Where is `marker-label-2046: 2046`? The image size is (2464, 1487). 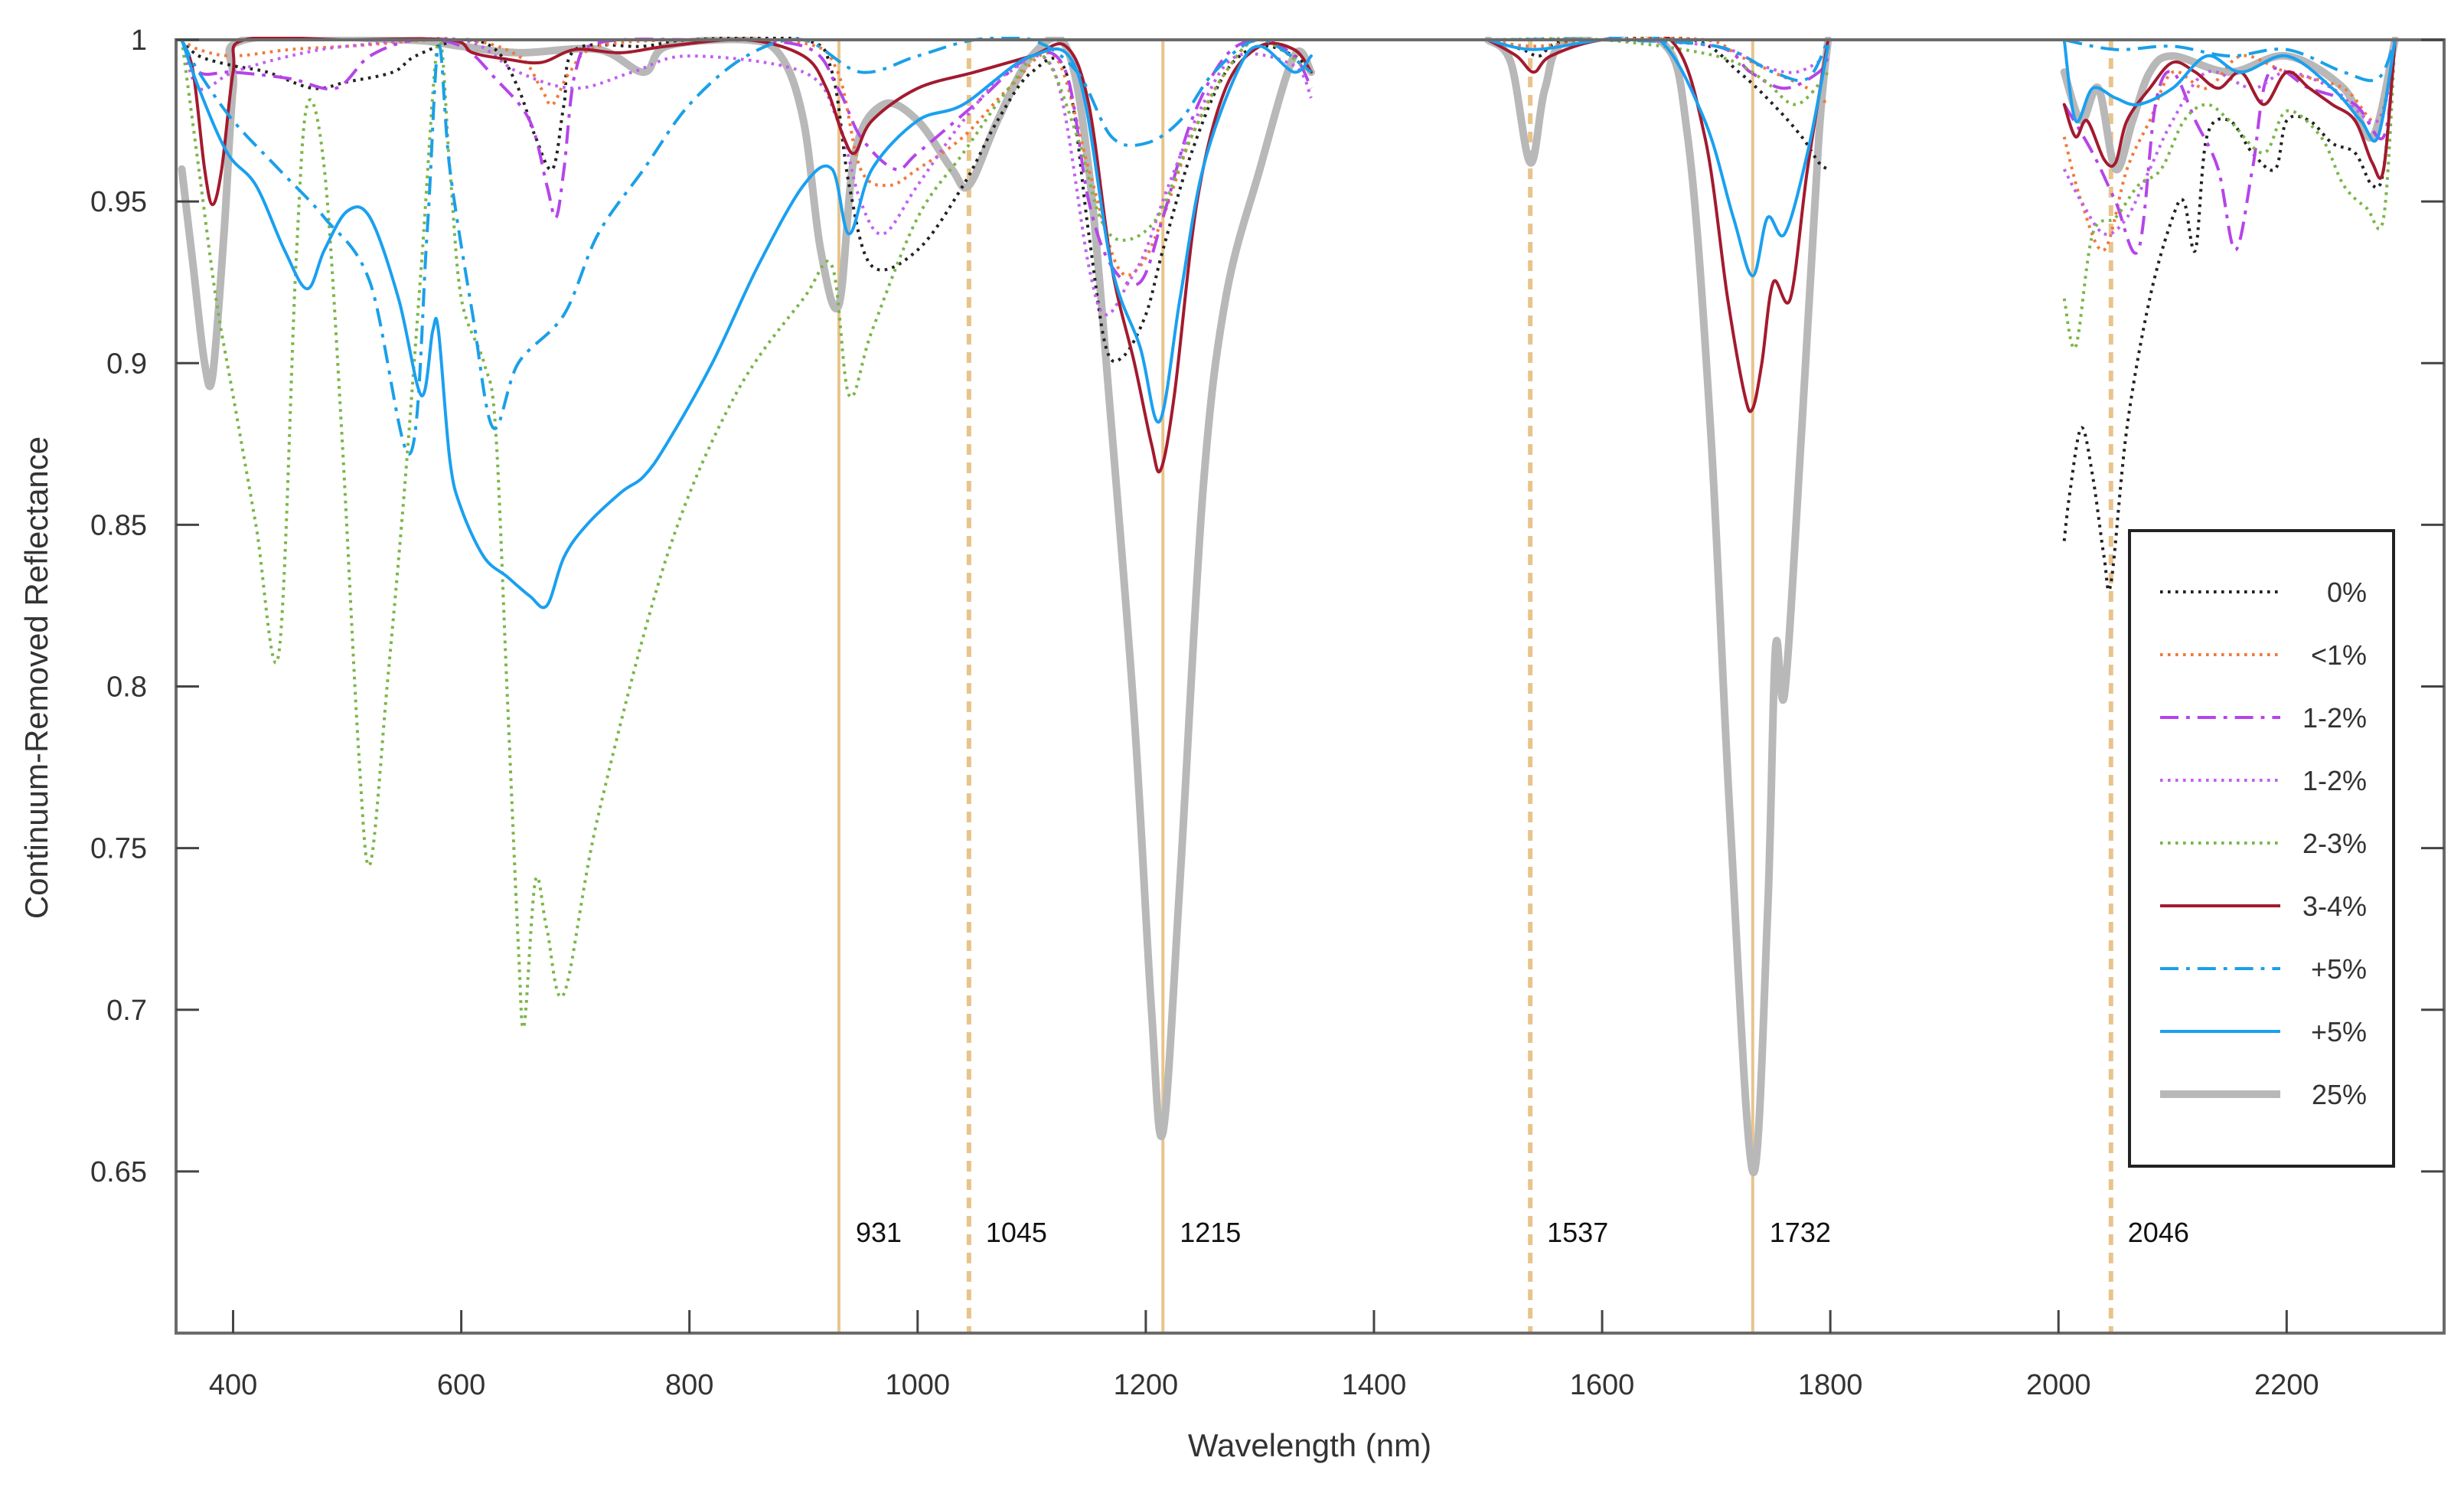 marker-label-2046: 2046 is located at coordinates (2158, 1232).